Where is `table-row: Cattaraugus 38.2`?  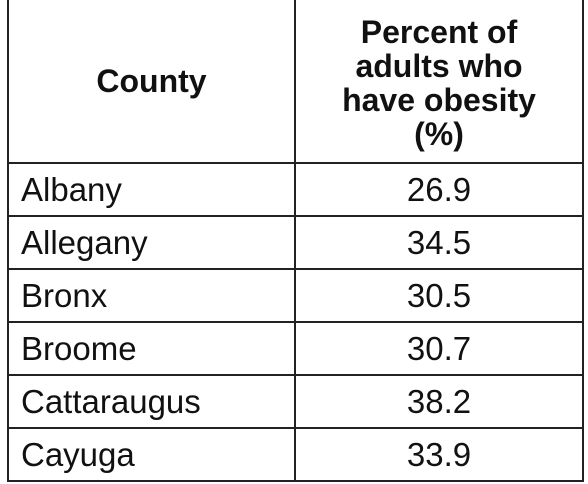 table-row: Cattaraugus 38.2 is located at coordinates (295, 401).